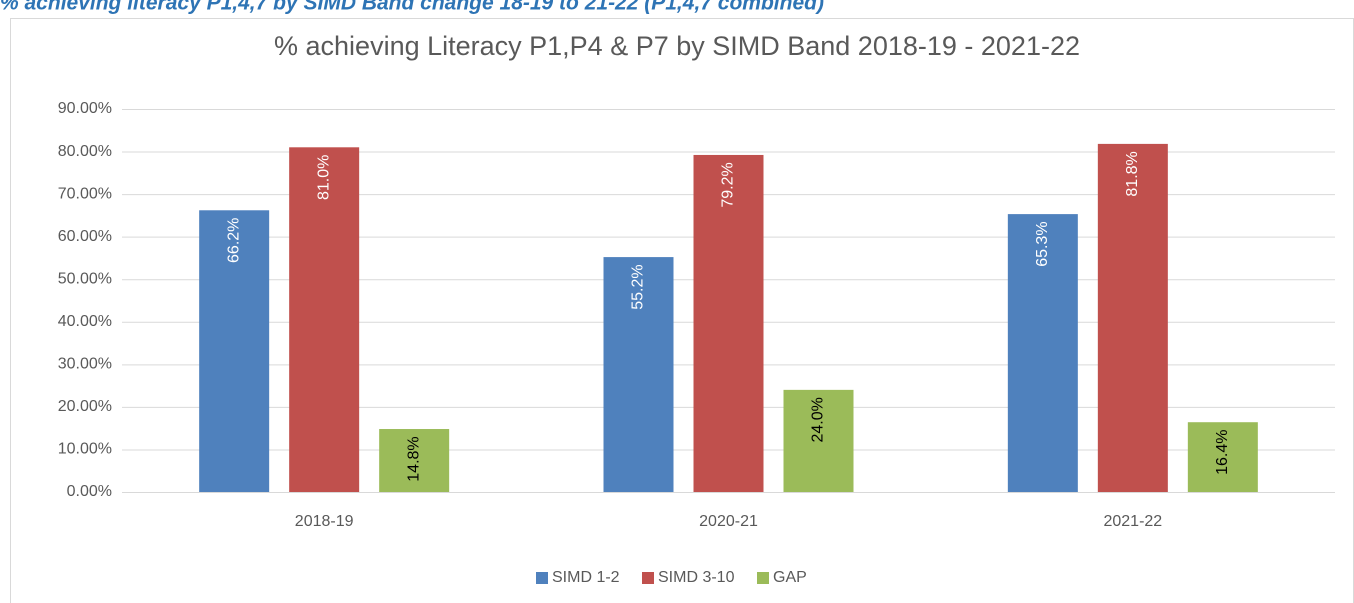 The image size is (1354, 603). I want to click on y-tick-label: 30.00%, so click(85, 364).